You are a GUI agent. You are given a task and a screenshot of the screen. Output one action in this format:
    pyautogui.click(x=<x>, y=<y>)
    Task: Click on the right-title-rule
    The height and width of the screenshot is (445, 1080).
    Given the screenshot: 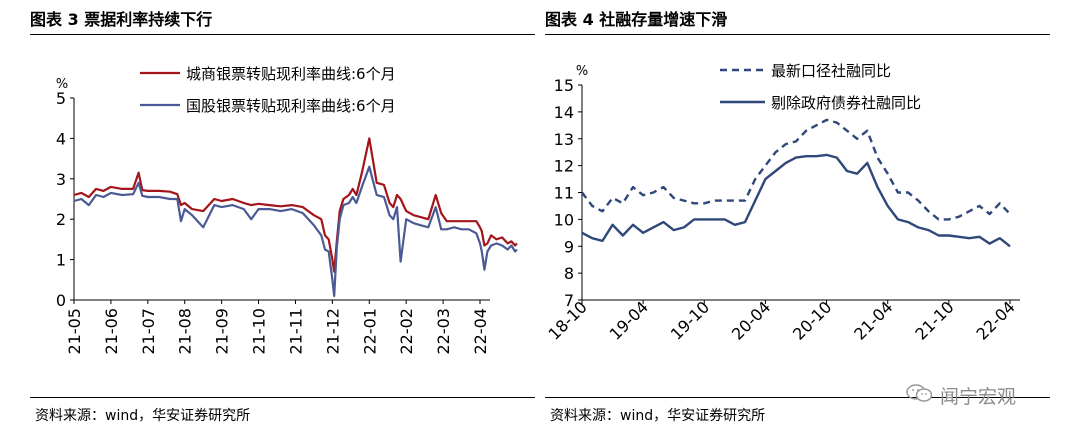 What is the action you would take?
    pyautogui.click(x=797, y=34)
    